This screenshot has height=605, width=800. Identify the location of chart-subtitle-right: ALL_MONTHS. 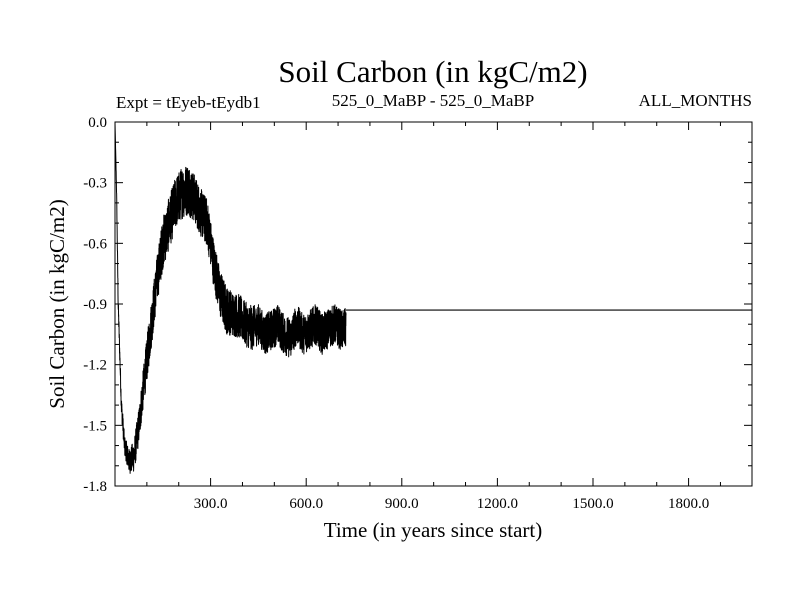
(695, 100).